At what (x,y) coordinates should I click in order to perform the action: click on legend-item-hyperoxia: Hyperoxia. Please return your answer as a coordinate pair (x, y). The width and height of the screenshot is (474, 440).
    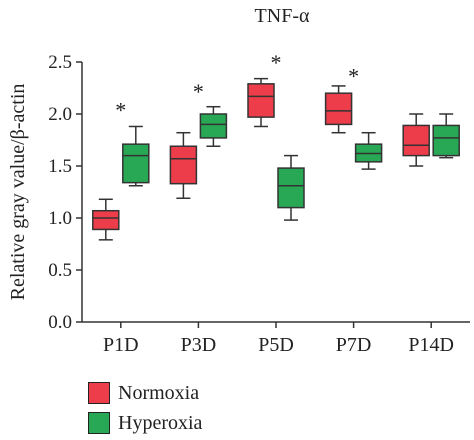
    Looking at the image, I should click on (145, 423).